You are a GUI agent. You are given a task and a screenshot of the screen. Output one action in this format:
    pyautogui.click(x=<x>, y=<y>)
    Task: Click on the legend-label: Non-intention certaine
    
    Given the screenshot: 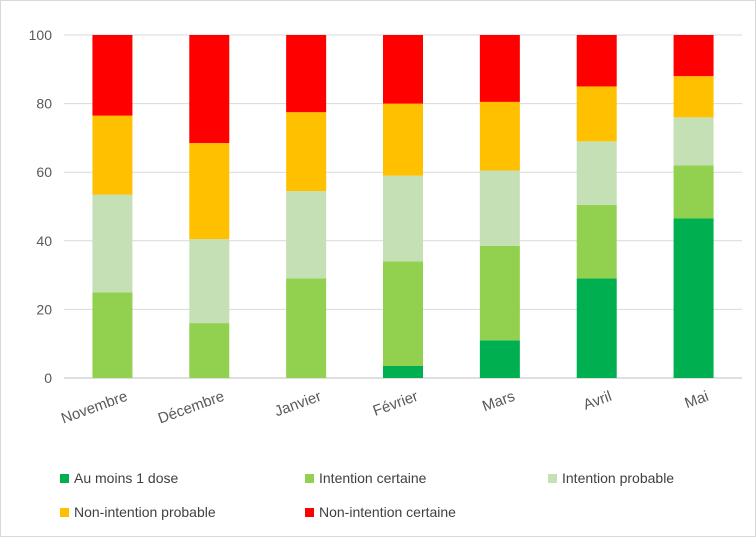 What is the action you would take?
    pyautogui.click(x=387, y=512)
    